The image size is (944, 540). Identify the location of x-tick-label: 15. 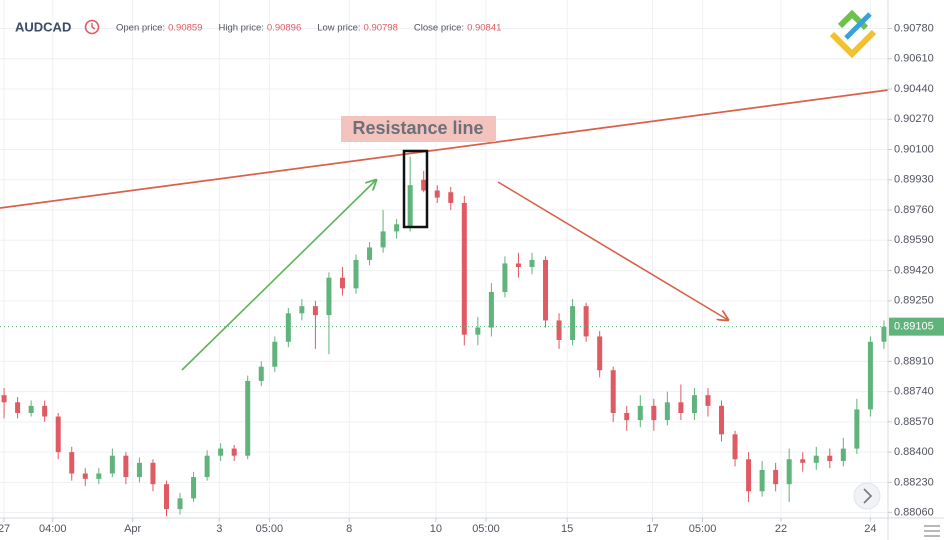
(567, 529).